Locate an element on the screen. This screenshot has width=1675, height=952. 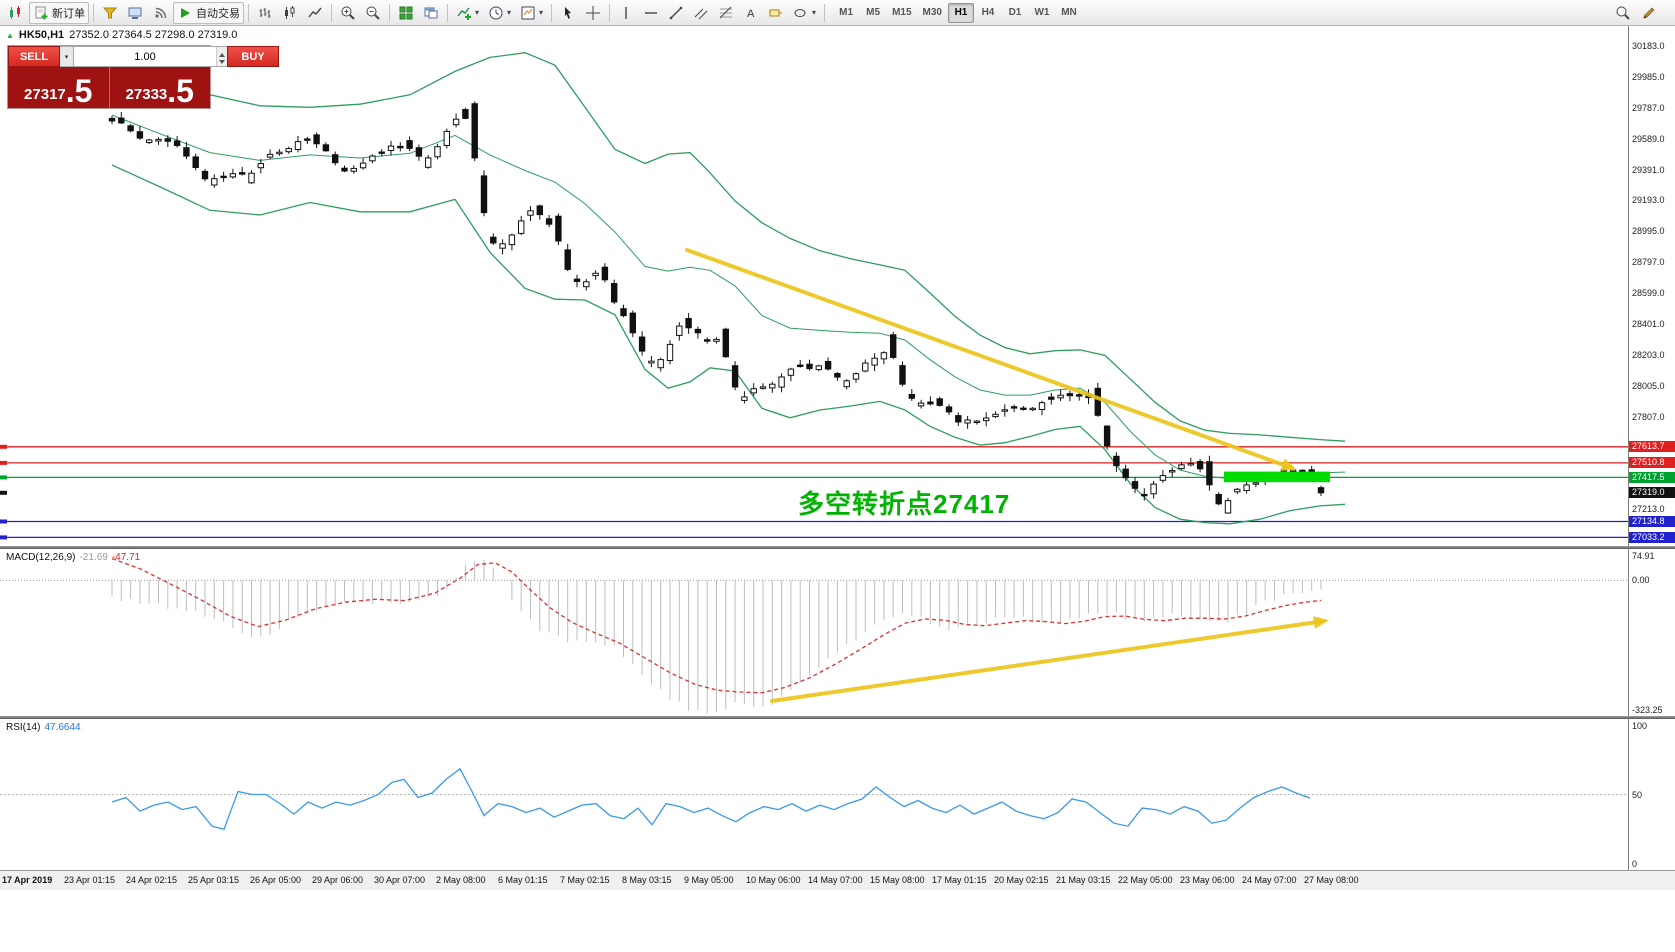
crosshair-tool-button is located at coordinates (593, 13).